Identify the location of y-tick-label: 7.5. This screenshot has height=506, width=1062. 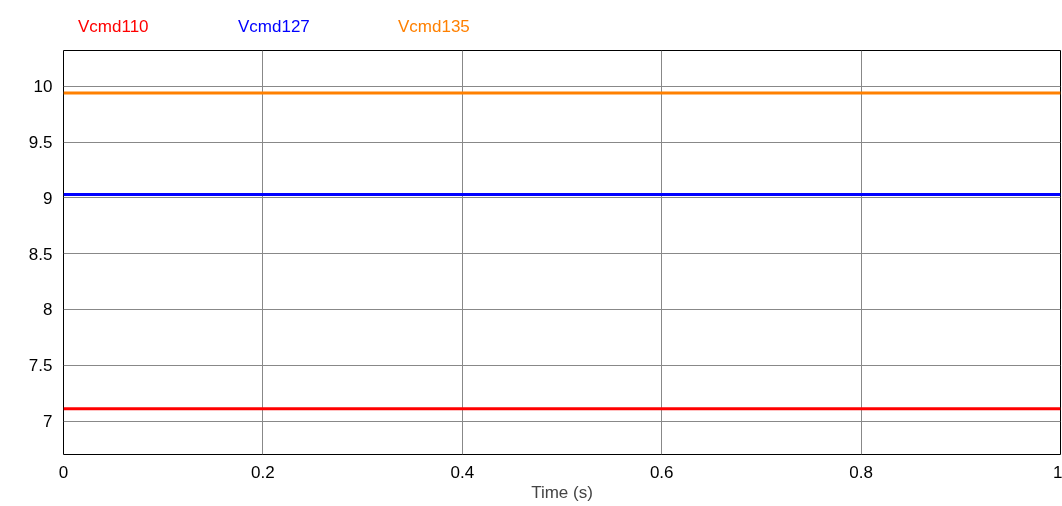
(40, 366).